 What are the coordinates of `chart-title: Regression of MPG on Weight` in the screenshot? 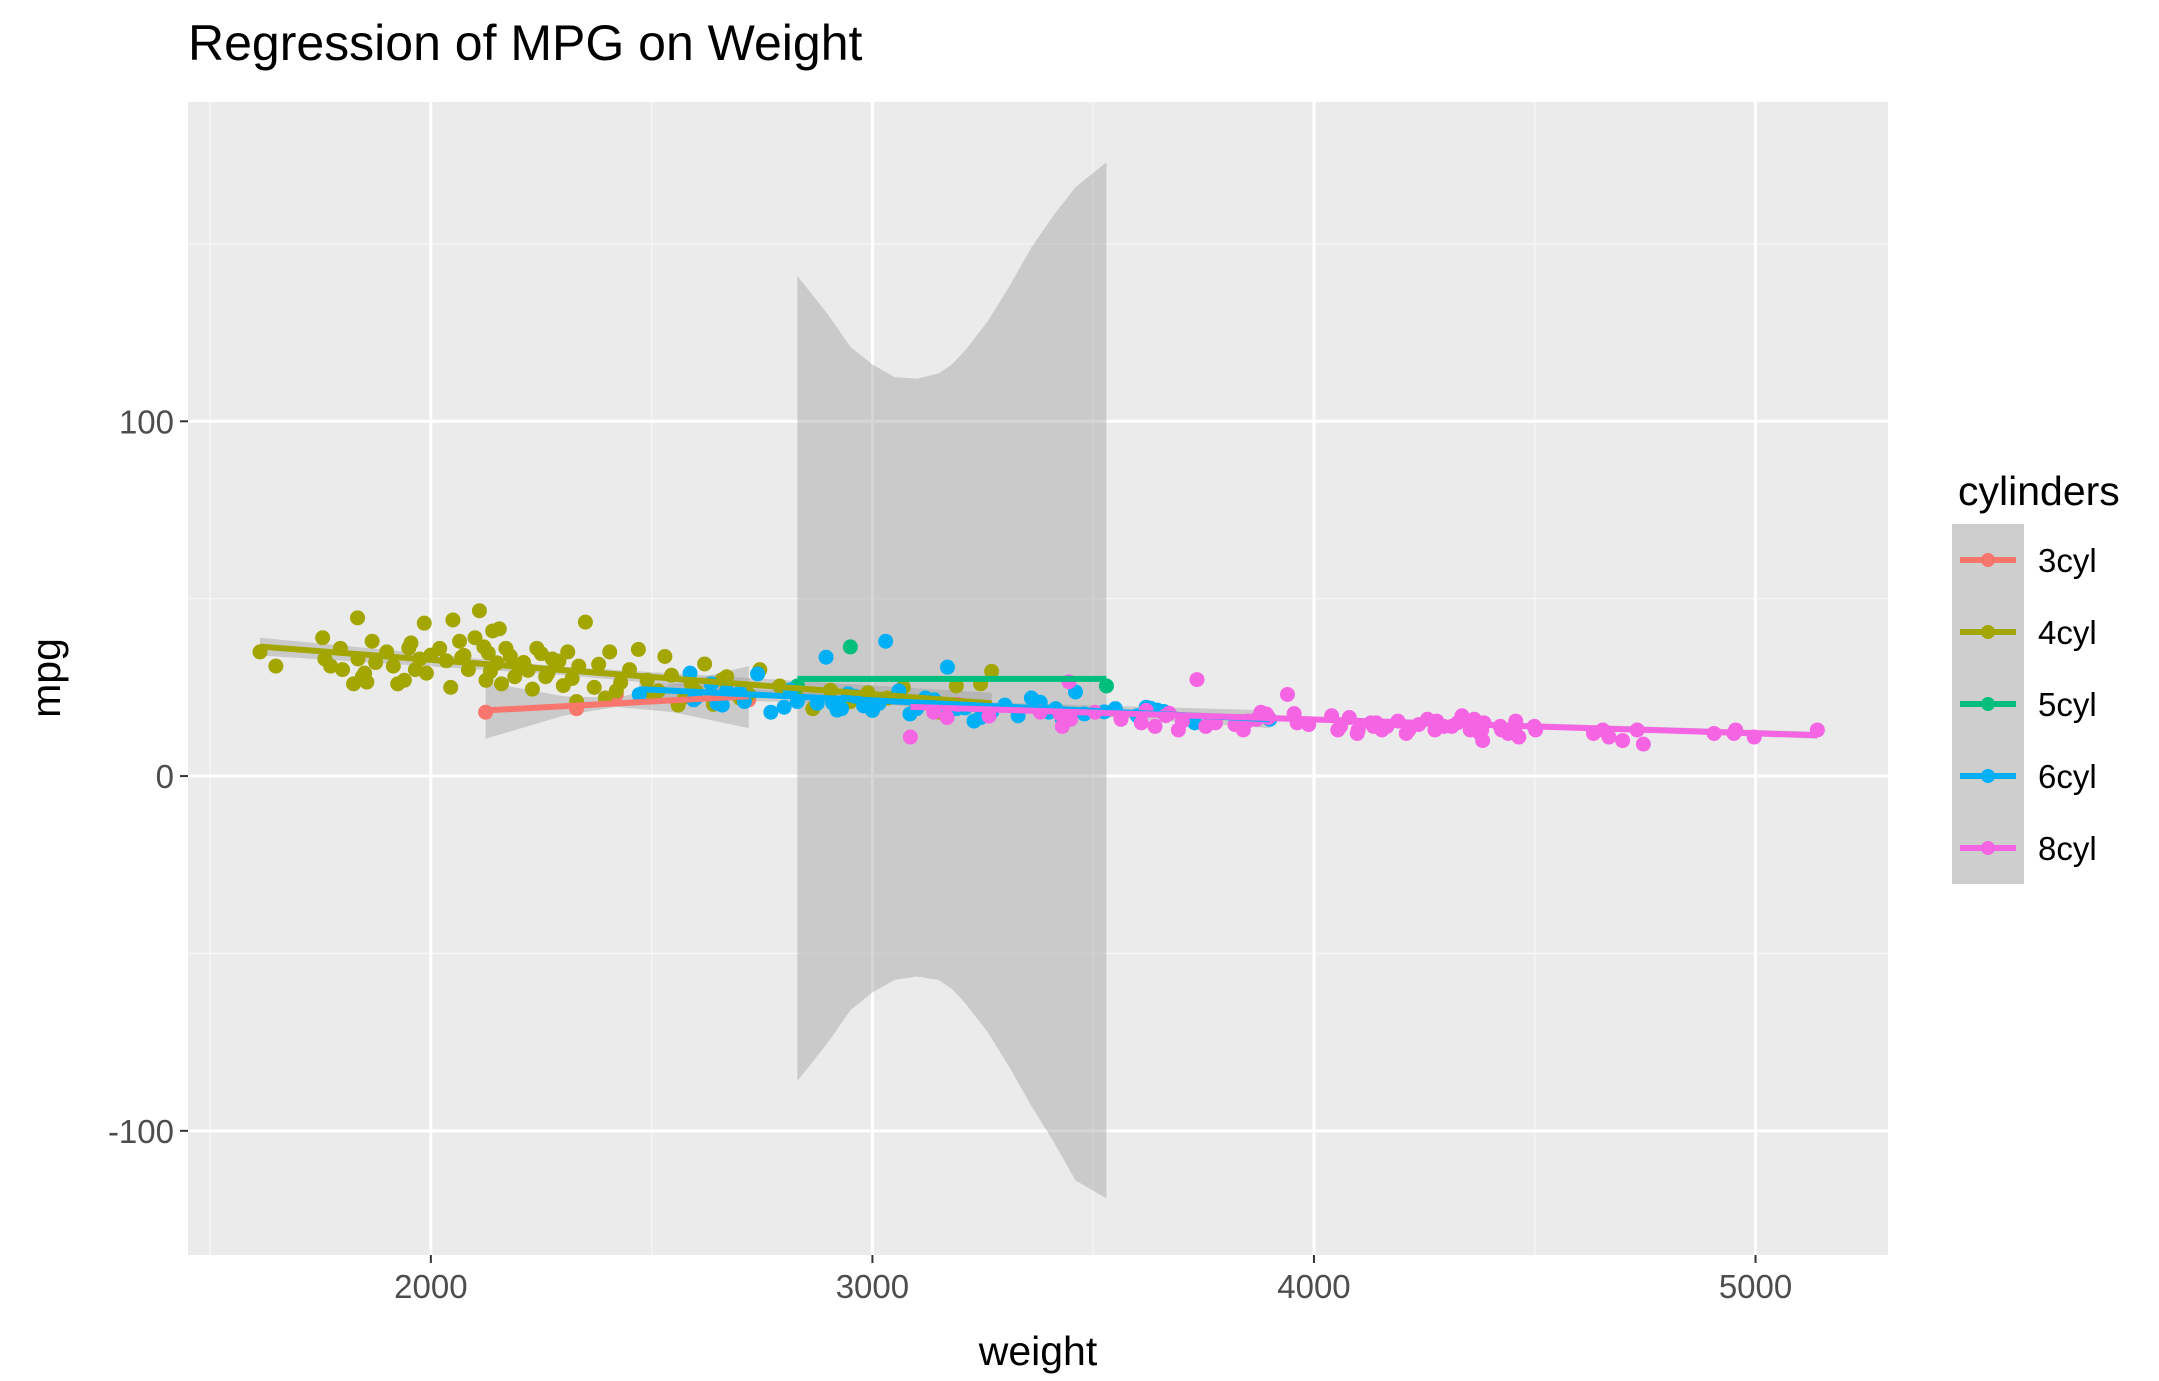 It's located at (525, 43).